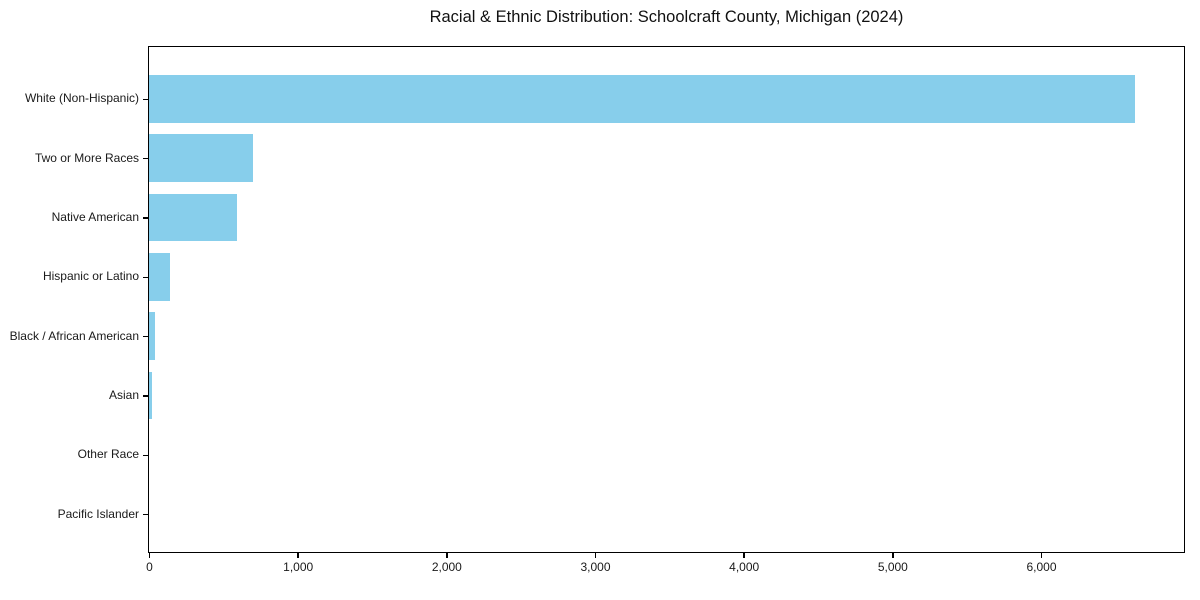 The image size is (1200, 600). What do you see at coordinates (108, 454) in the screenshot?
I see `y-tick-label: Other Race` at bounding box center [108, 454].